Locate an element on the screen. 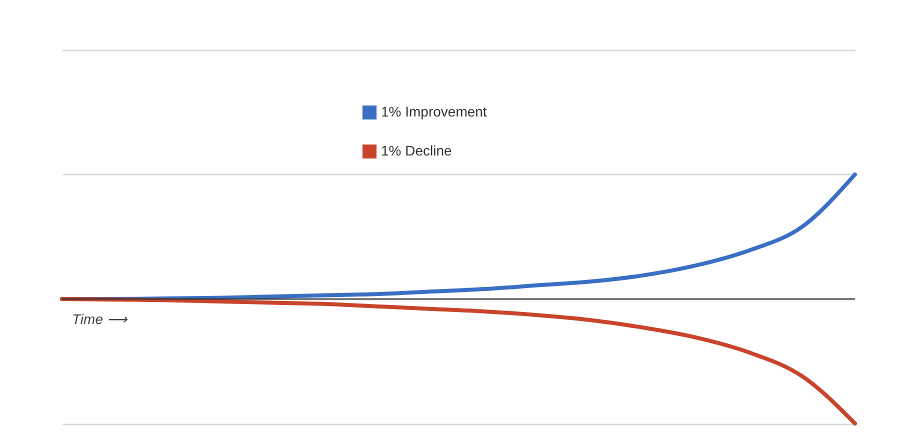 Image resolution: width=897 pixels, height=433 pixels. x-axis-title: Time ⟶ is located at coordinates (100, 318).